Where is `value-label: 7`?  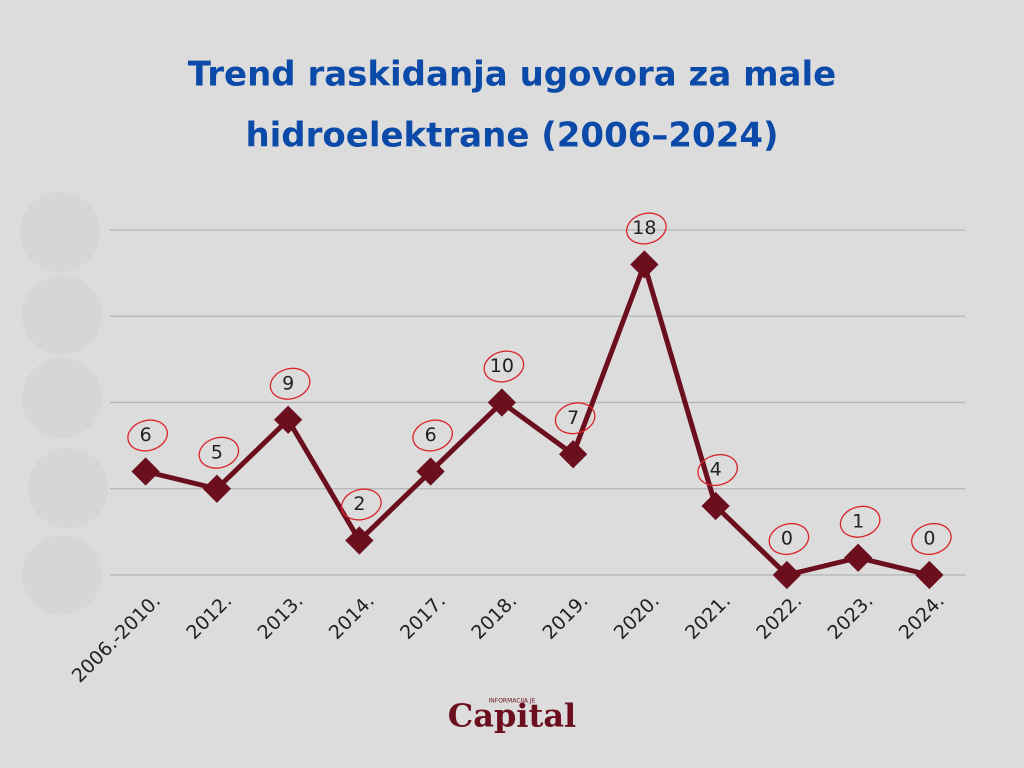 value-label: 7 is located at coordinates (573, 418).